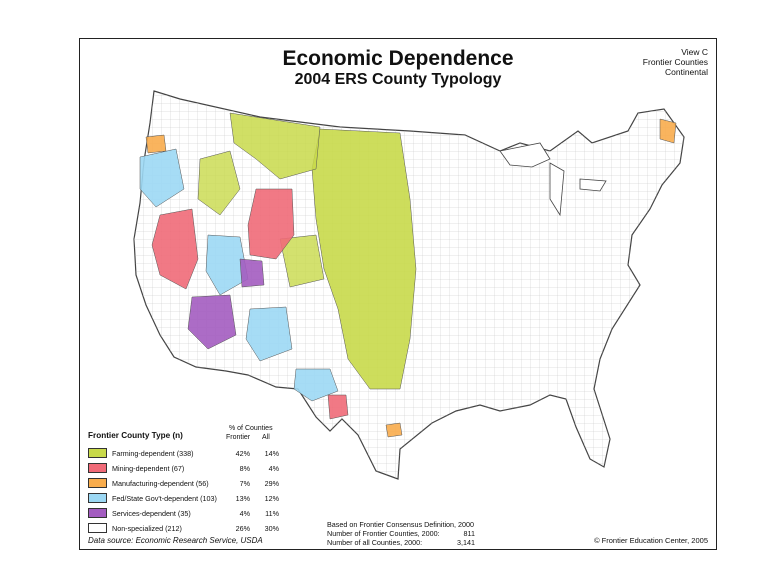  Describe the element at coordinates (271, 498) in the screenshot. I see `legend-pct-all: 12%` at that location.